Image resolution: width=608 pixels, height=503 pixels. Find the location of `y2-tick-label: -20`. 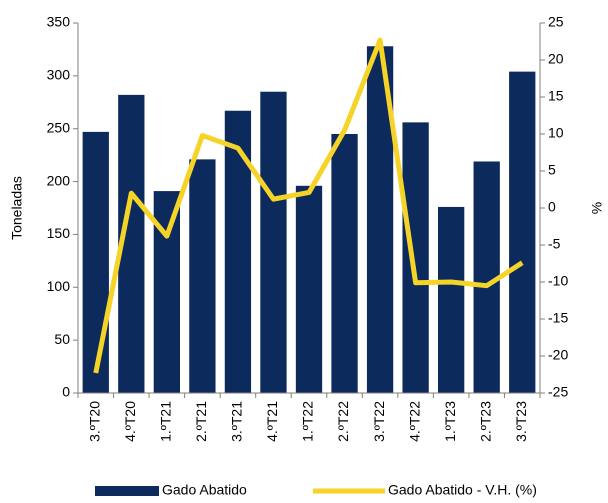

y2-tick-label: -20 is located at coordinates (558, 355).